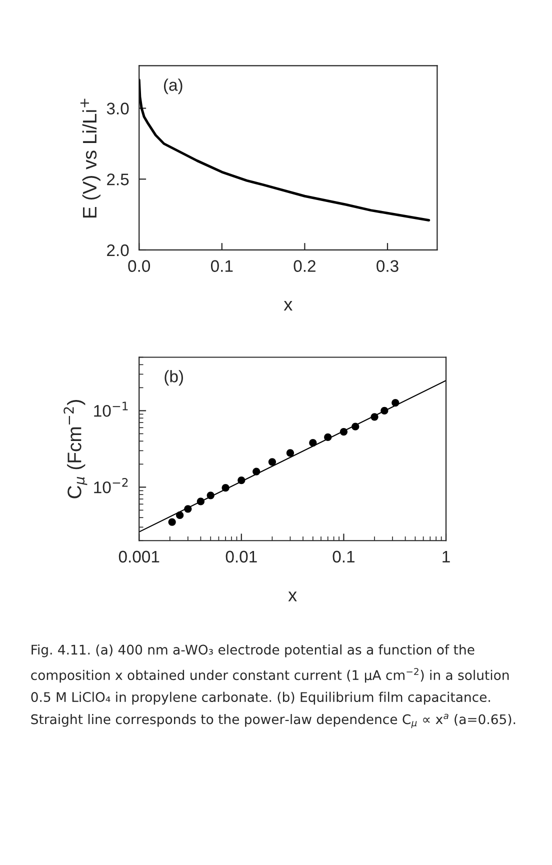  Describe the element at coordinates (387, 266) in the screenshot. I see `x-tick-label: 0.3` at that location.